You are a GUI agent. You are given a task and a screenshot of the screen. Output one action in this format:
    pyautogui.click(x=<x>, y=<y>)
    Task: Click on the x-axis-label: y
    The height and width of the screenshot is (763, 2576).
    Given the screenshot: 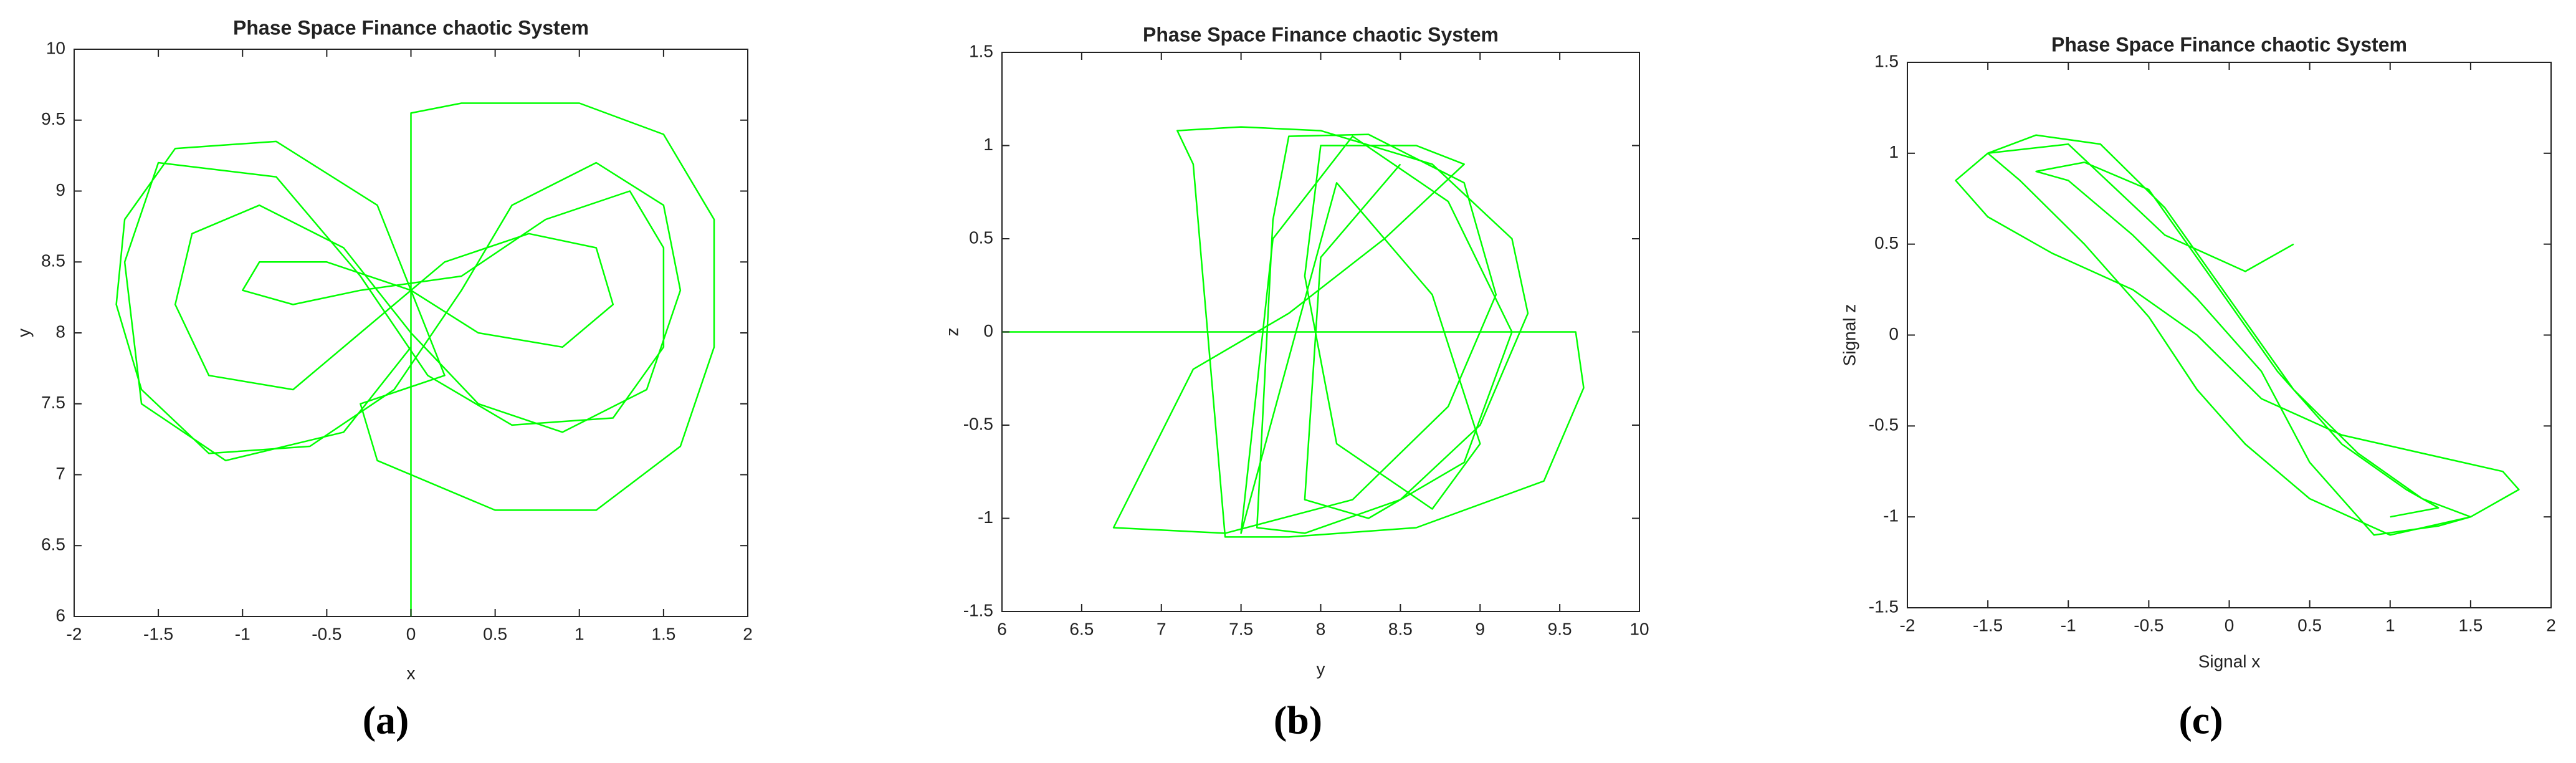 What is the action you would take?
    pyautogui.click(x=1321, y=668)
    